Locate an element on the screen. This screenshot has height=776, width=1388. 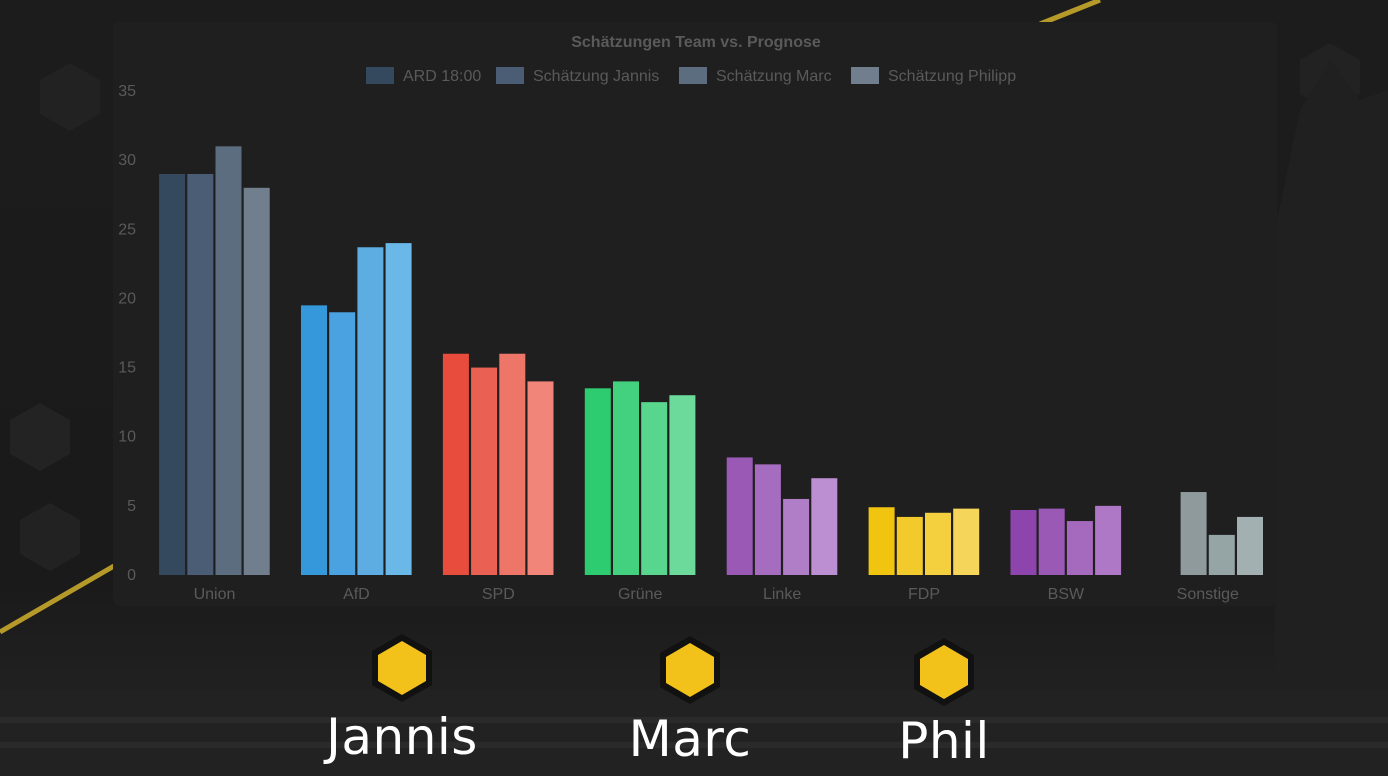
chart-title: Schätzungen Team vs. Prognose is located at coordinates (696, 42).